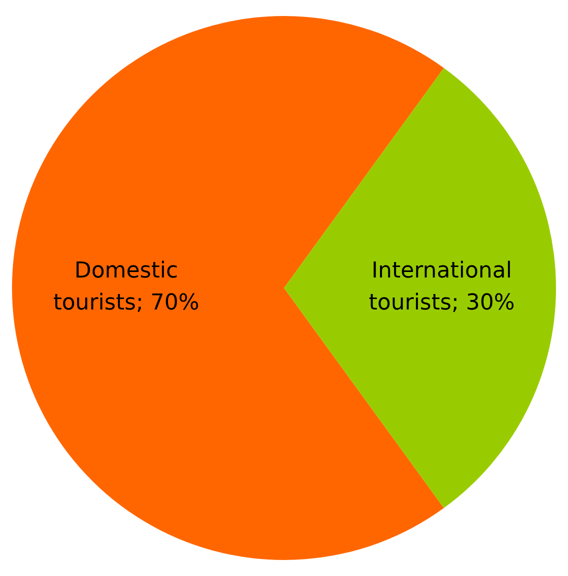  I want to click on slice-label: Domestic tourists; 70%, so click(126, 287).